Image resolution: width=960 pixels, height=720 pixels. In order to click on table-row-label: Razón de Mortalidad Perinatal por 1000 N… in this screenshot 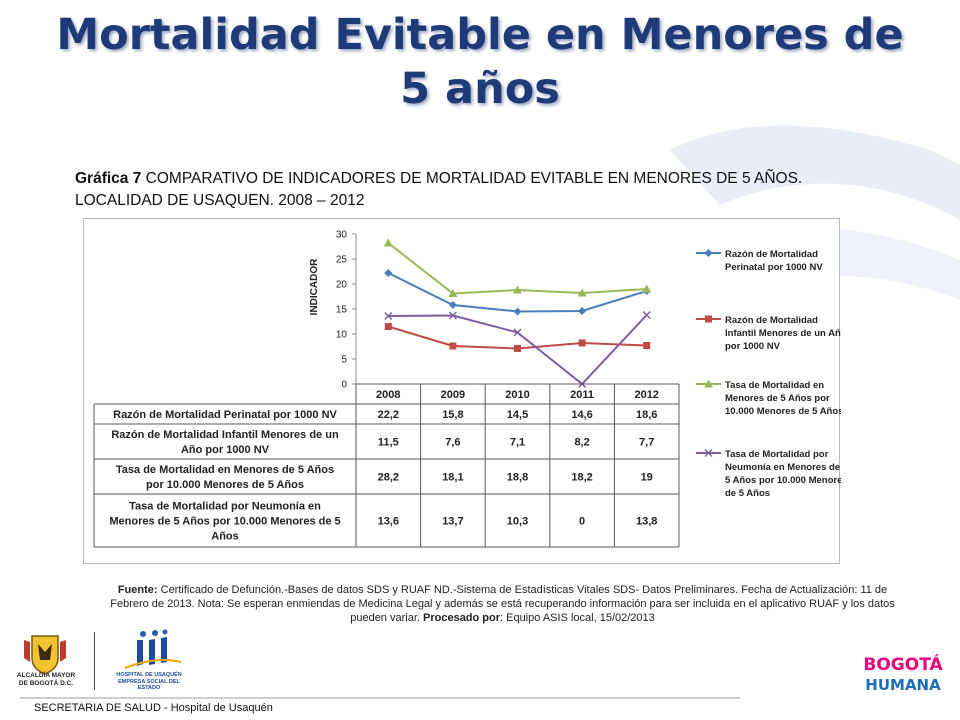, I will do `click(225, 415)`.